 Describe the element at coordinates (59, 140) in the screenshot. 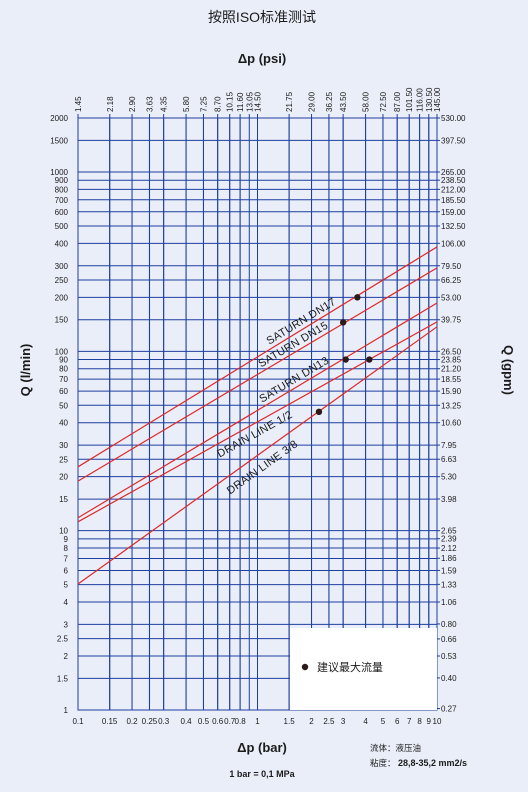

I see `y-tick-label: 1500` at that location.